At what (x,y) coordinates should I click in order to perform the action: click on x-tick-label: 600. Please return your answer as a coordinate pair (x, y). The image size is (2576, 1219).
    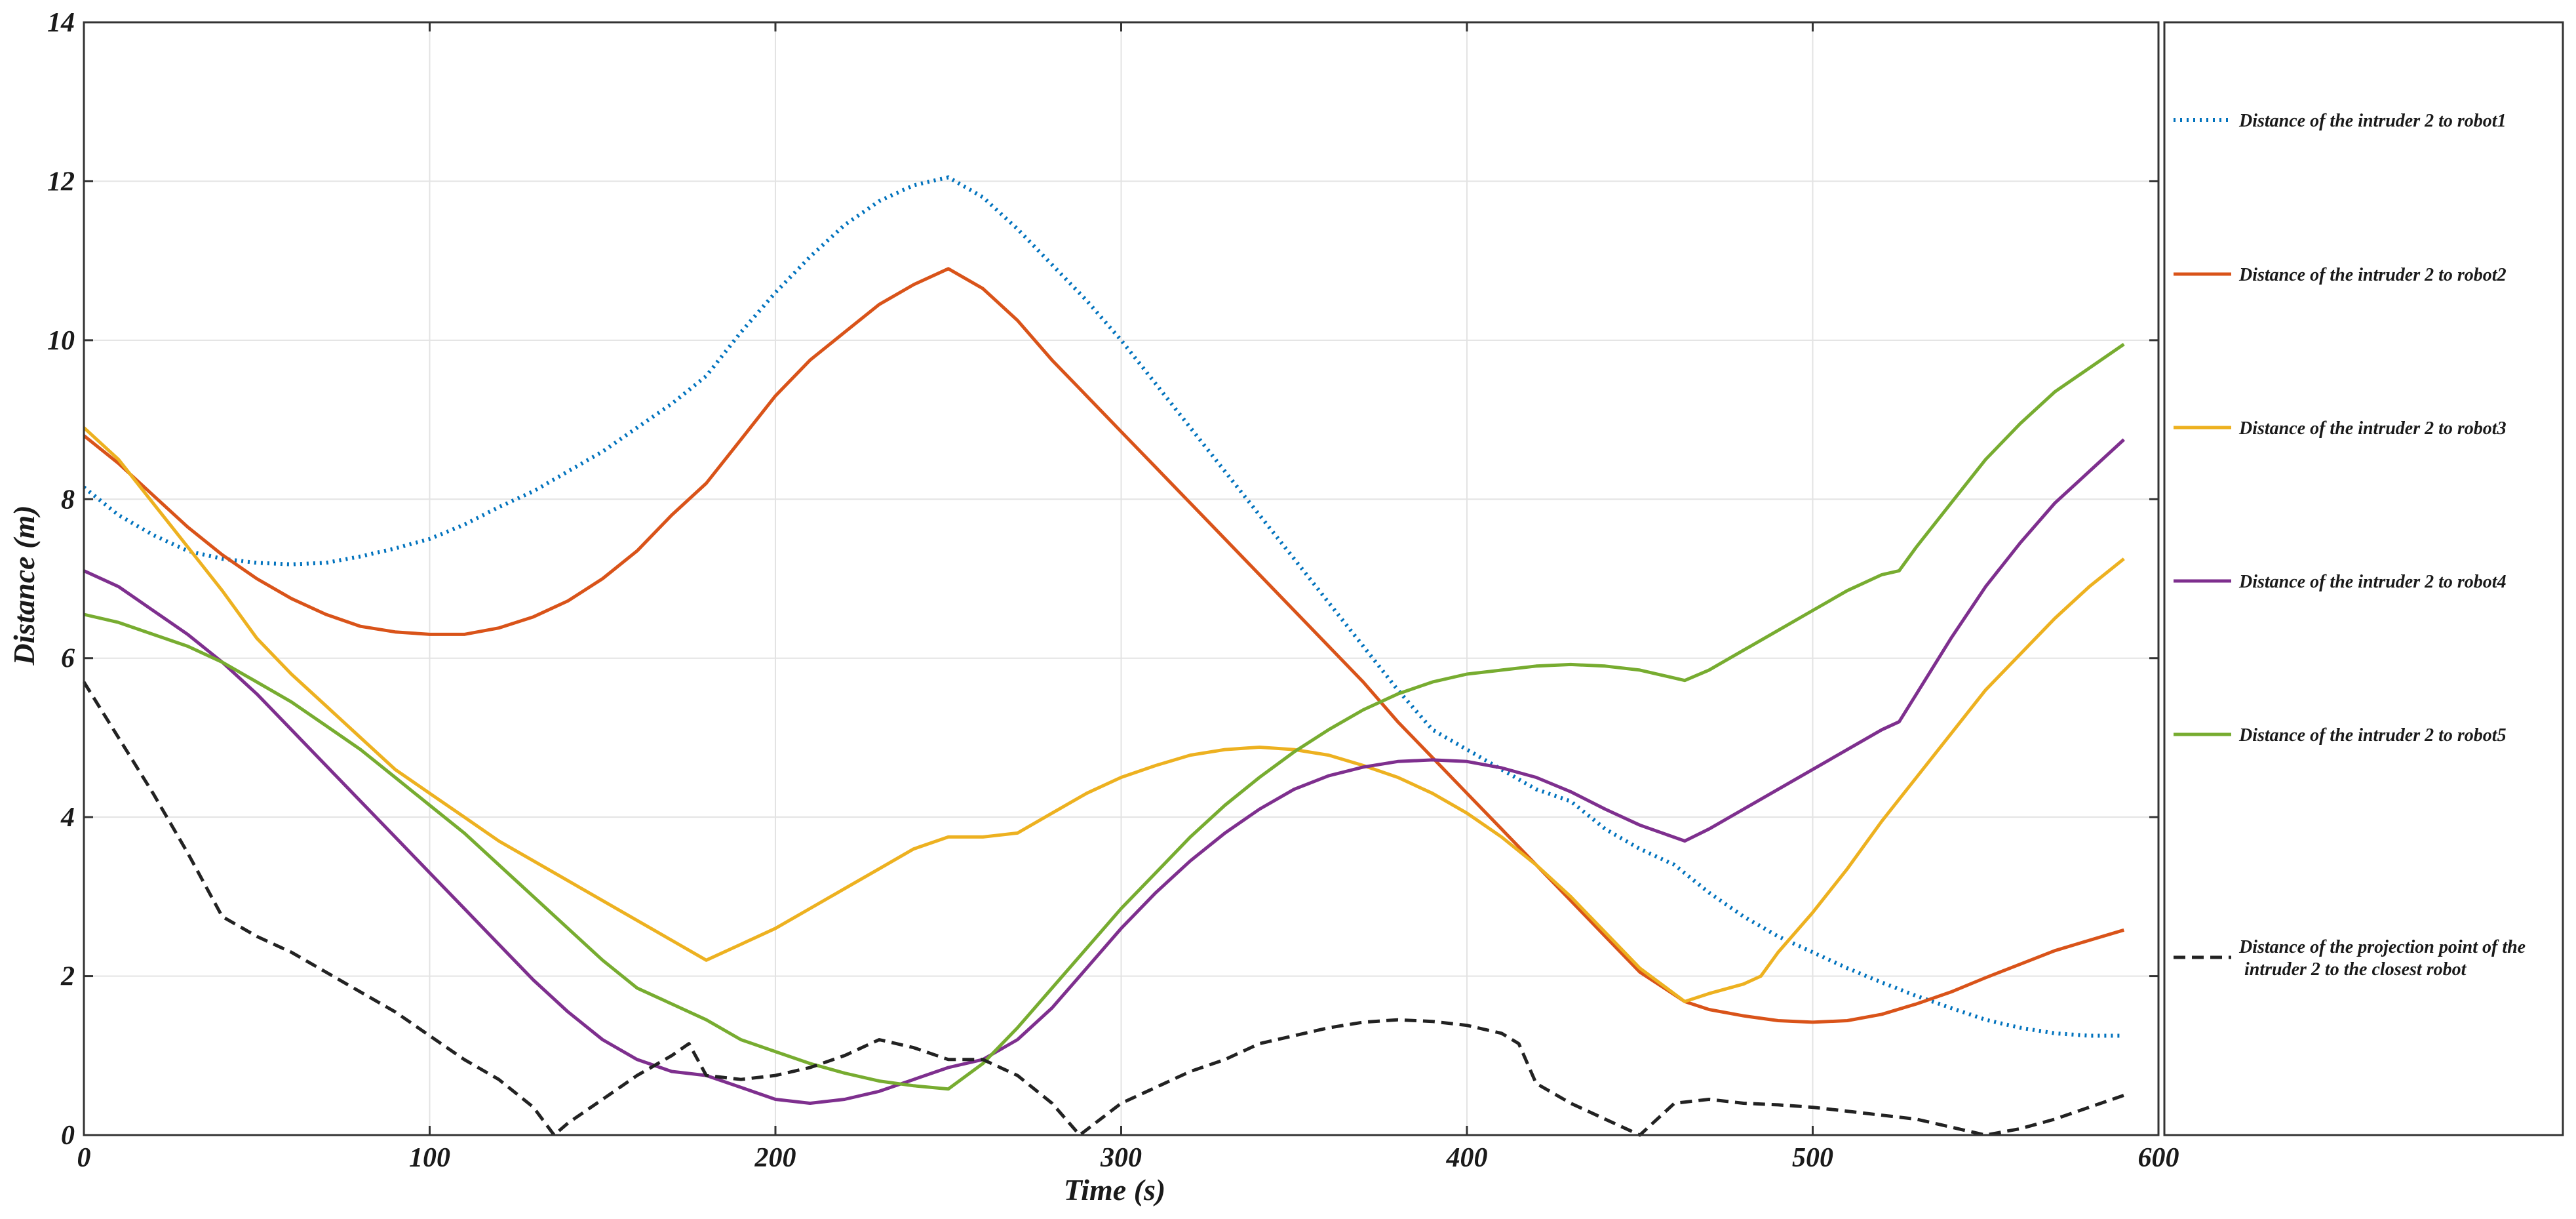
    Looking at the image, I should click on (2158, 1158).